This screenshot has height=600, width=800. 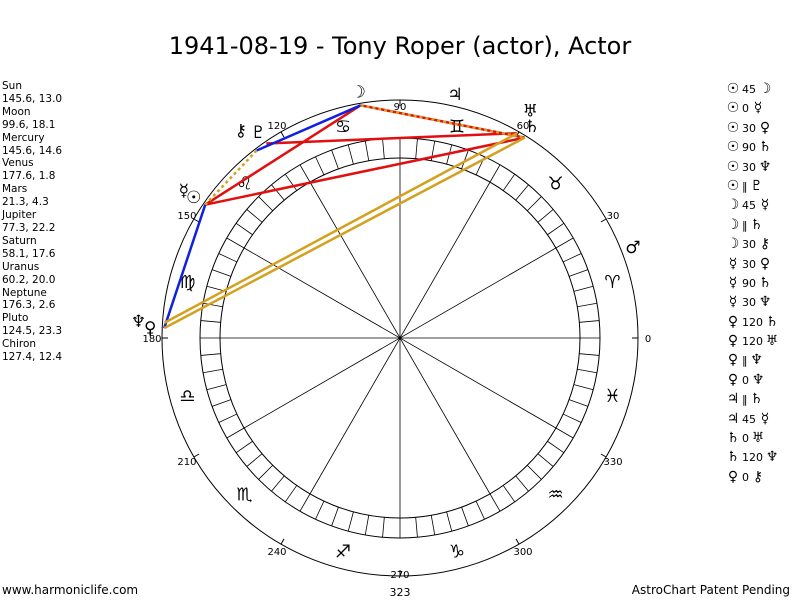 I want to click on pluto-icon: ♇, so click(x=258, y=133).